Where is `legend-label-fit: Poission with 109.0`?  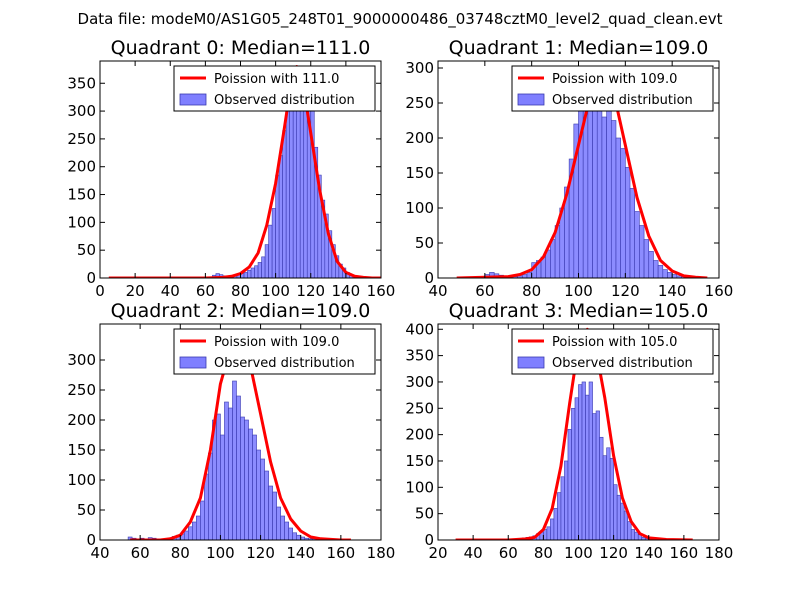
legend-label-fit: Poission with 109.0 is located at coordinates (276, 342).